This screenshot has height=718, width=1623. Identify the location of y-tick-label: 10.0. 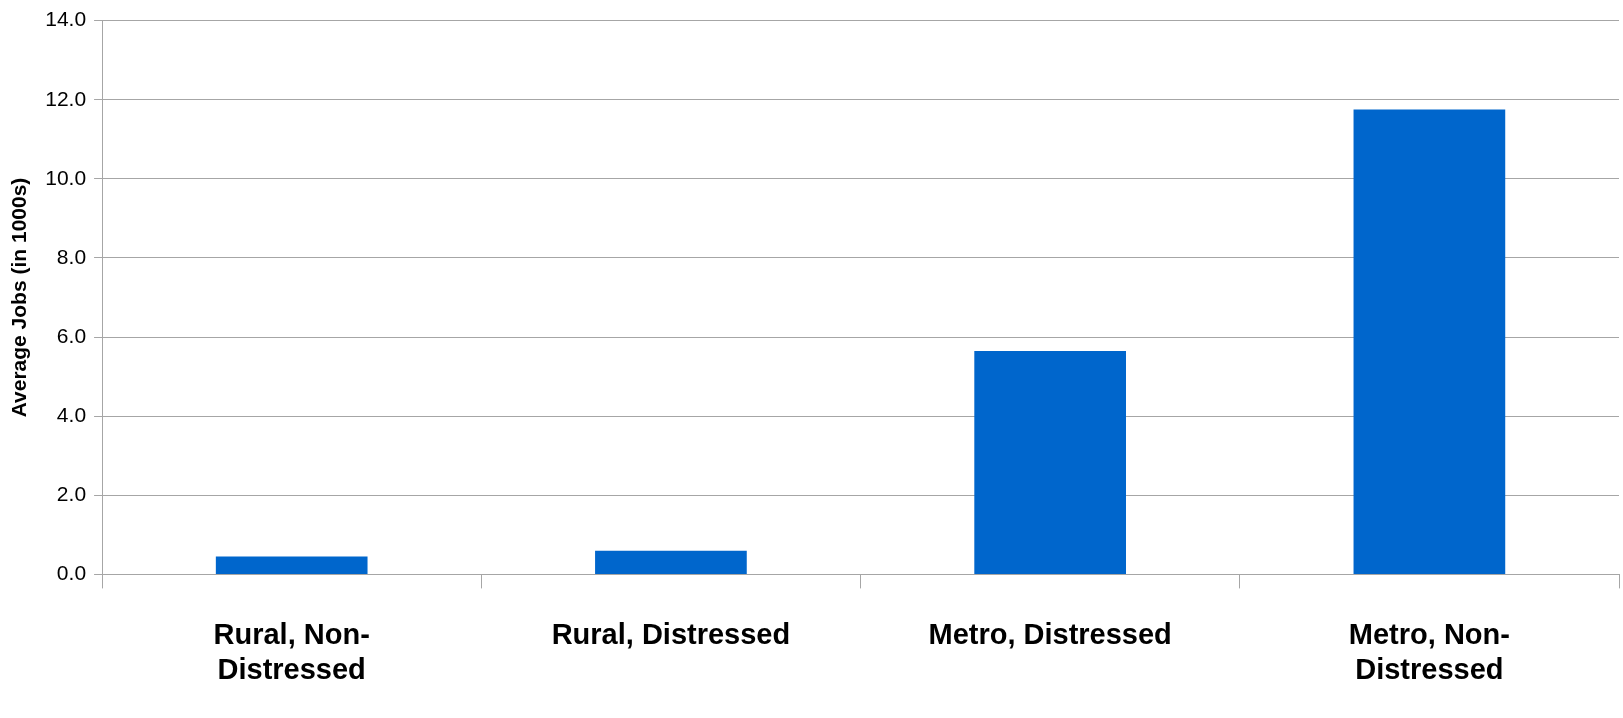
(66, 177).